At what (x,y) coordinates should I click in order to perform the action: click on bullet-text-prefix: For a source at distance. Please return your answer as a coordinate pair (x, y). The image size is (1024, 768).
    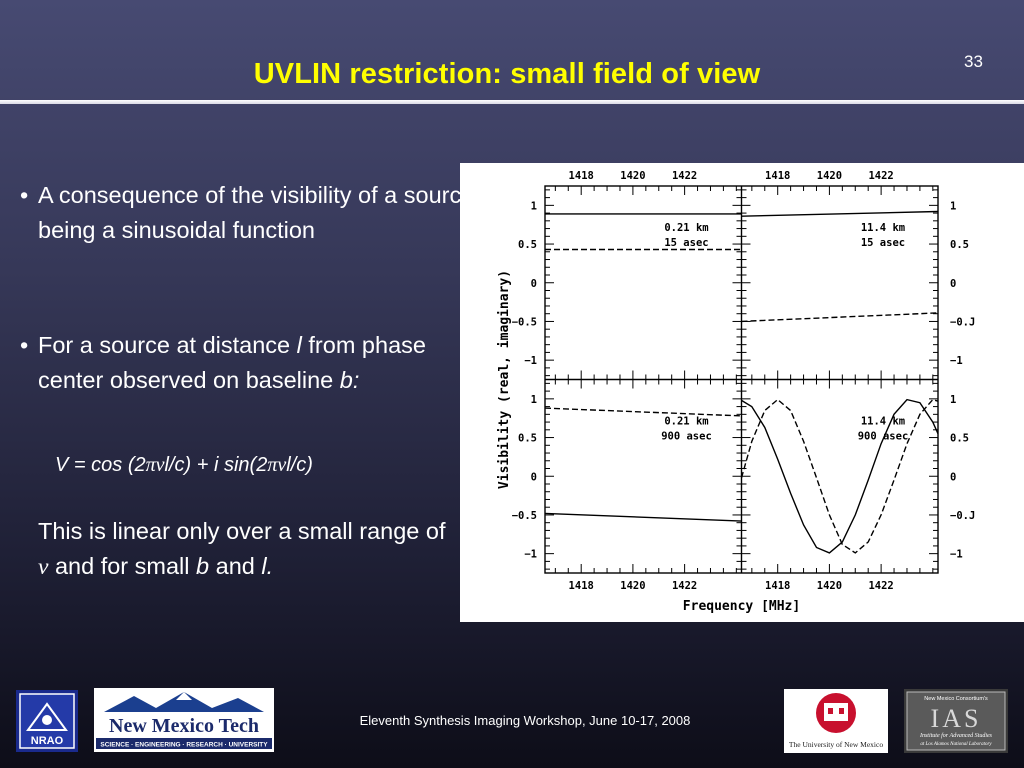
    Looking at the image, I should click on (167, 345).